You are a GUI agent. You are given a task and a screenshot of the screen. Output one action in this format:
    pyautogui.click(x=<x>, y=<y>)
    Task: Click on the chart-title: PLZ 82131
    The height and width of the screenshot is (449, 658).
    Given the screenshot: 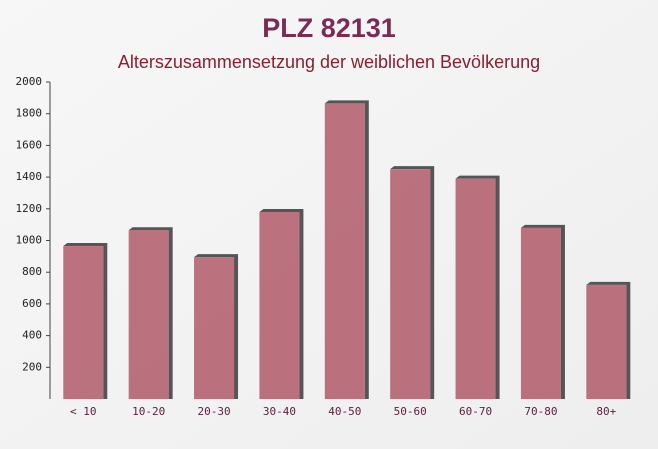 What is the action you would take?
    pyautogui.click(x=329, y=28)
    